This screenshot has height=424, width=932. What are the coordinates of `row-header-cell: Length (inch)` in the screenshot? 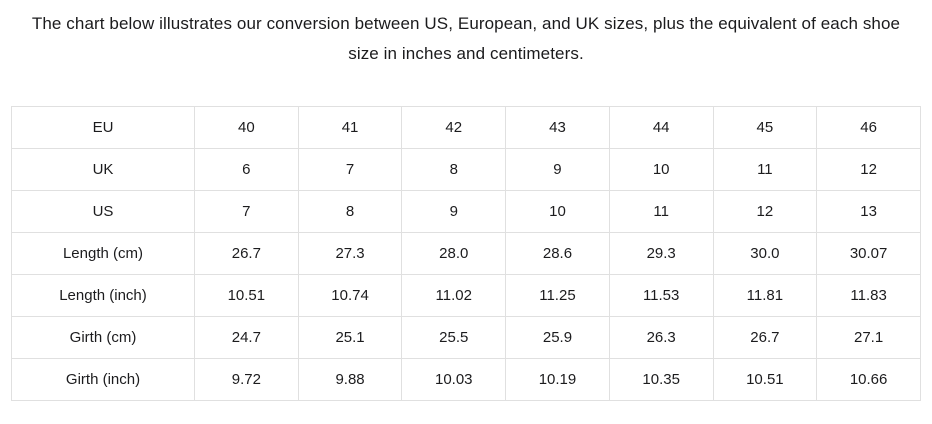 It's located at (103, 295).